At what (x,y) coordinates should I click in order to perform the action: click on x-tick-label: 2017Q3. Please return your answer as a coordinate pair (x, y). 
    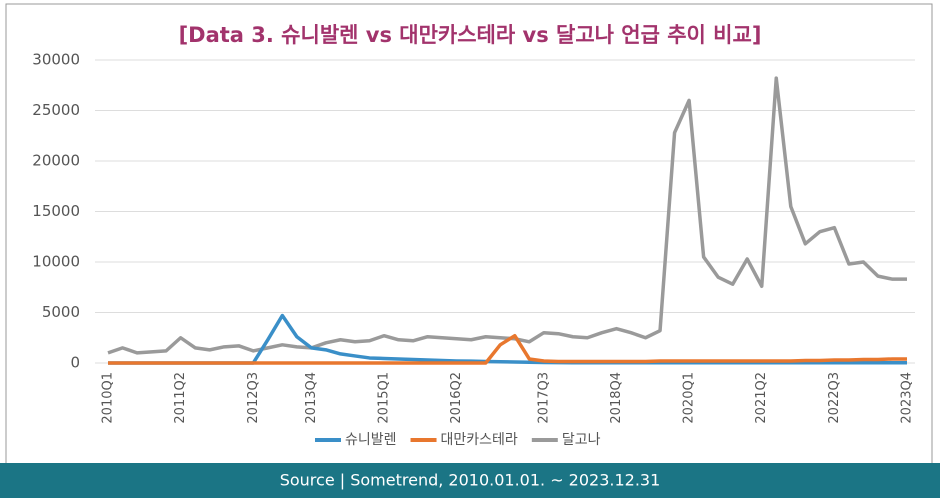
    Looking at the image, I should click on (543, 398).